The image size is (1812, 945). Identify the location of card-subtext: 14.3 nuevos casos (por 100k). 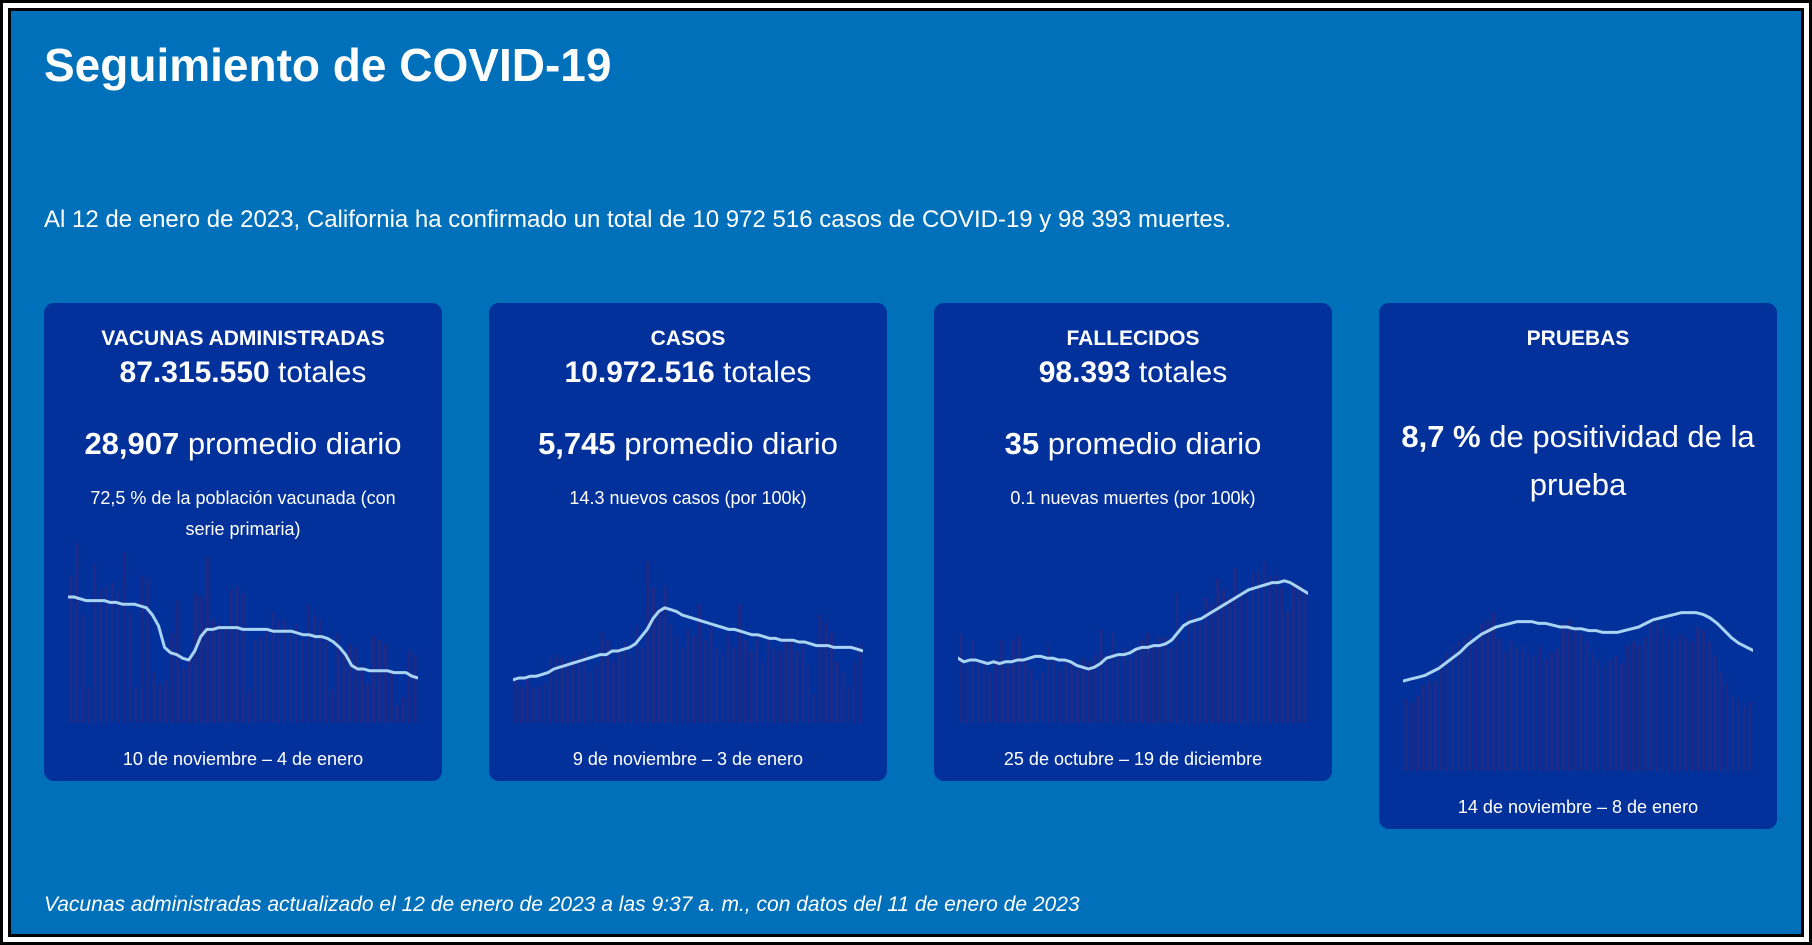
(688, 498).